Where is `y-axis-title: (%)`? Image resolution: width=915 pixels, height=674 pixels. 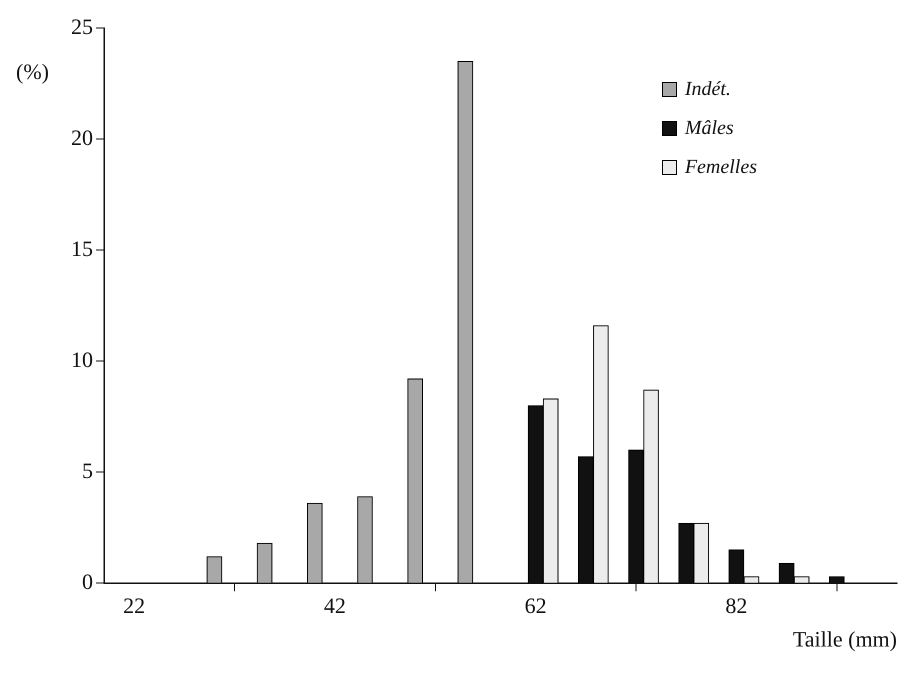
y-axis-title: (%) is located at coordinates (32, 71).